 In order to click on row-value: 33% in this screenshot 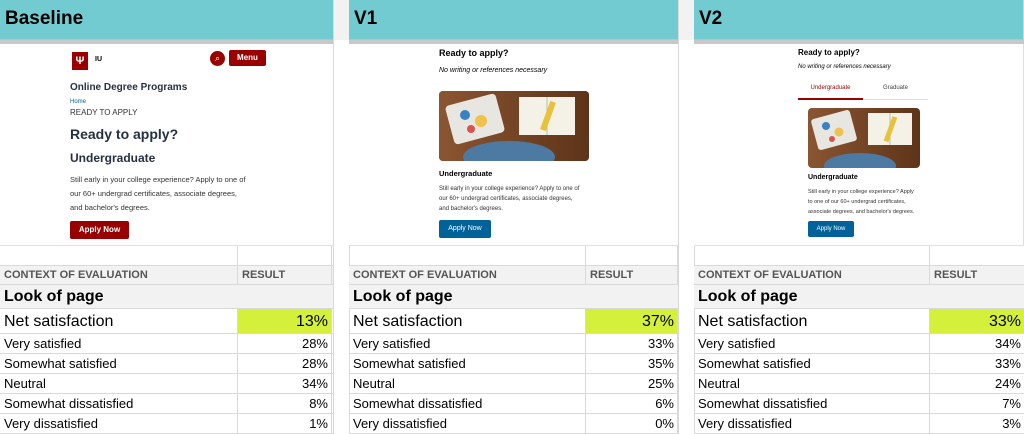, I will do `click(632, 343)`.